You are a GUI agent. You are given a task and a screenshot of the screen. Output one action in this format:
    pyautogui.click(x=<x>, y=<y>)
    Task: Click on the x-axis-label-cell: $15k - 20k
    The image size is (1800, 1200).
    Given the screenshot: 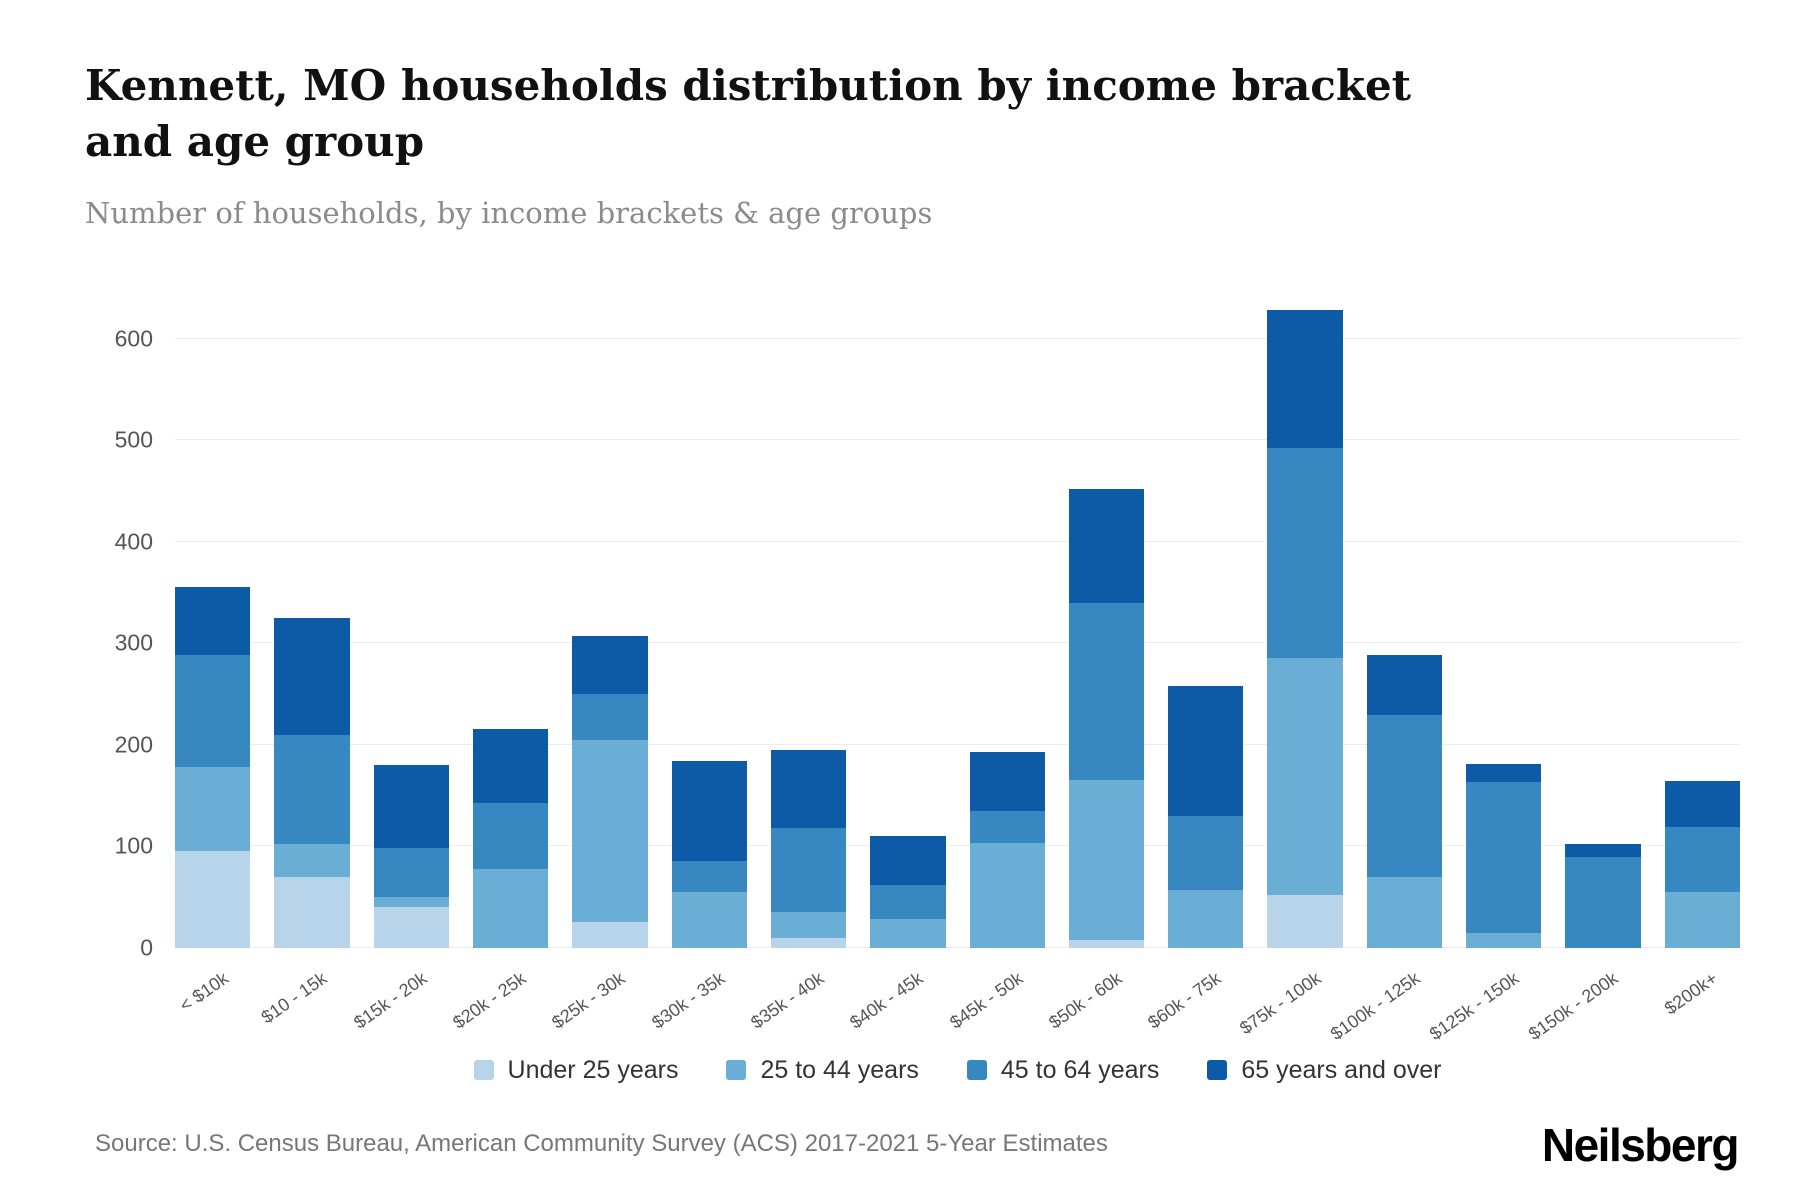 What is the action you would take?
    pyautogui.click(x=399, y=1003)
    